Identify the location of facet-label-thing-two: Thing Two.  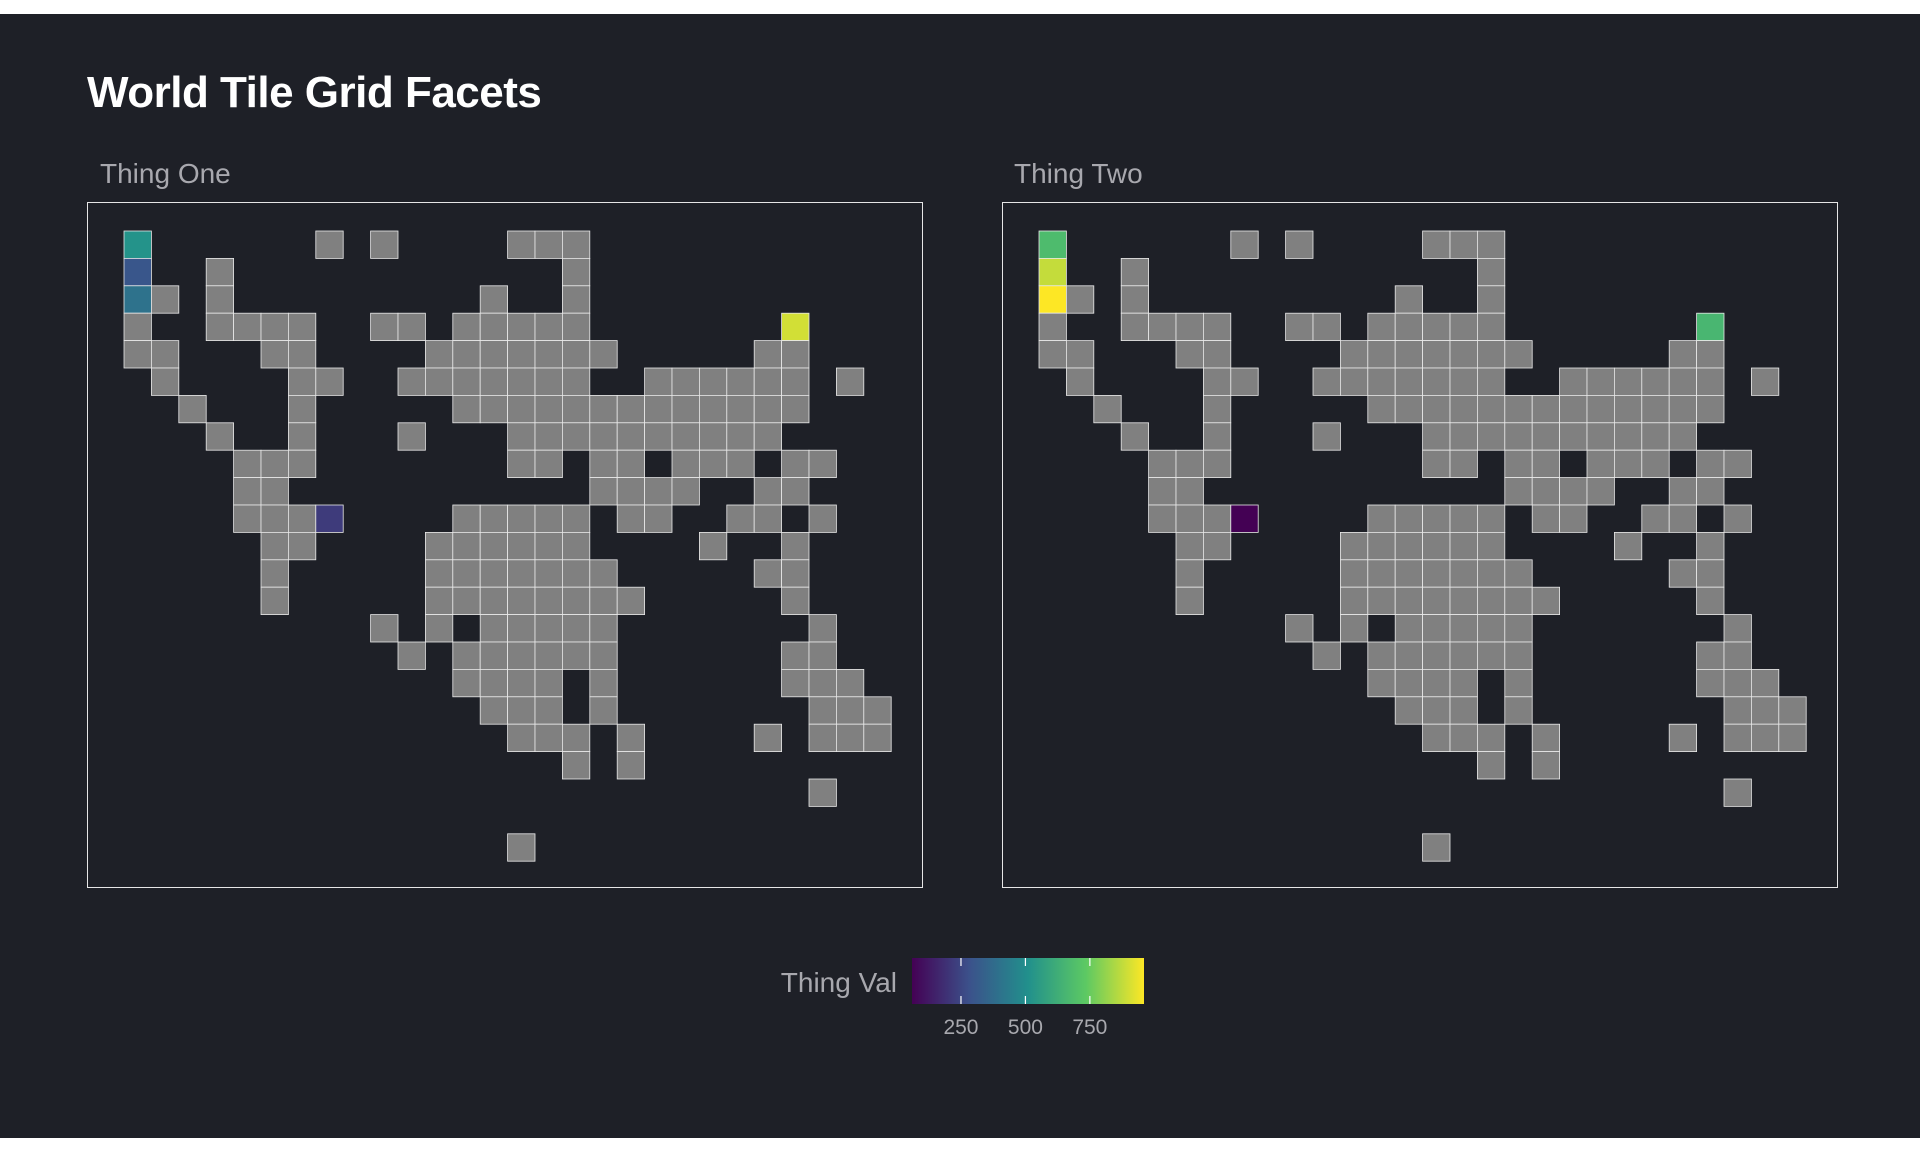
(1078, 173).